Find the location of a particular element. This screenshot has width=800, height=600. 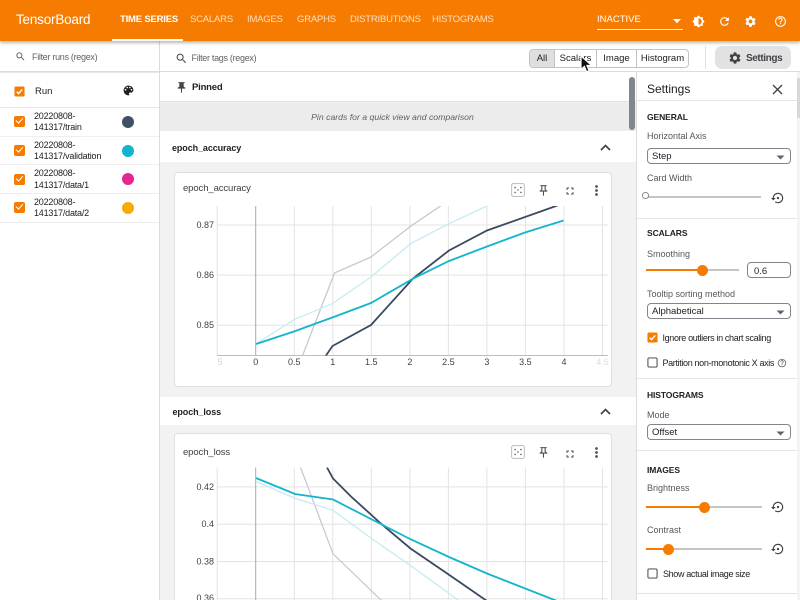

svg-text: 2 is located at coordinates (409, 362).